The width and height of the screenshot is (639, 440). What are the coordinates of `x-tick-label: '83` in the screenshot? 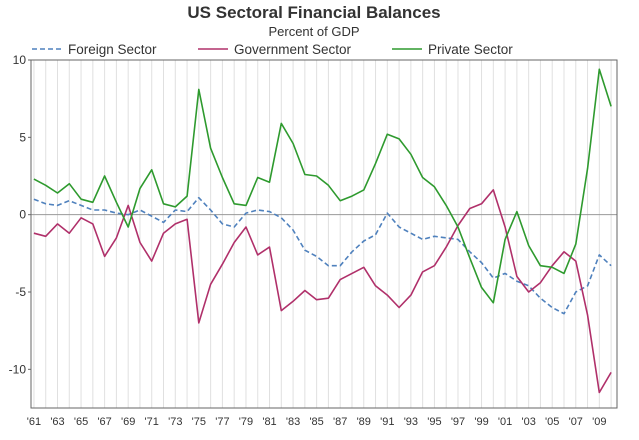 It's located at (293, 422).